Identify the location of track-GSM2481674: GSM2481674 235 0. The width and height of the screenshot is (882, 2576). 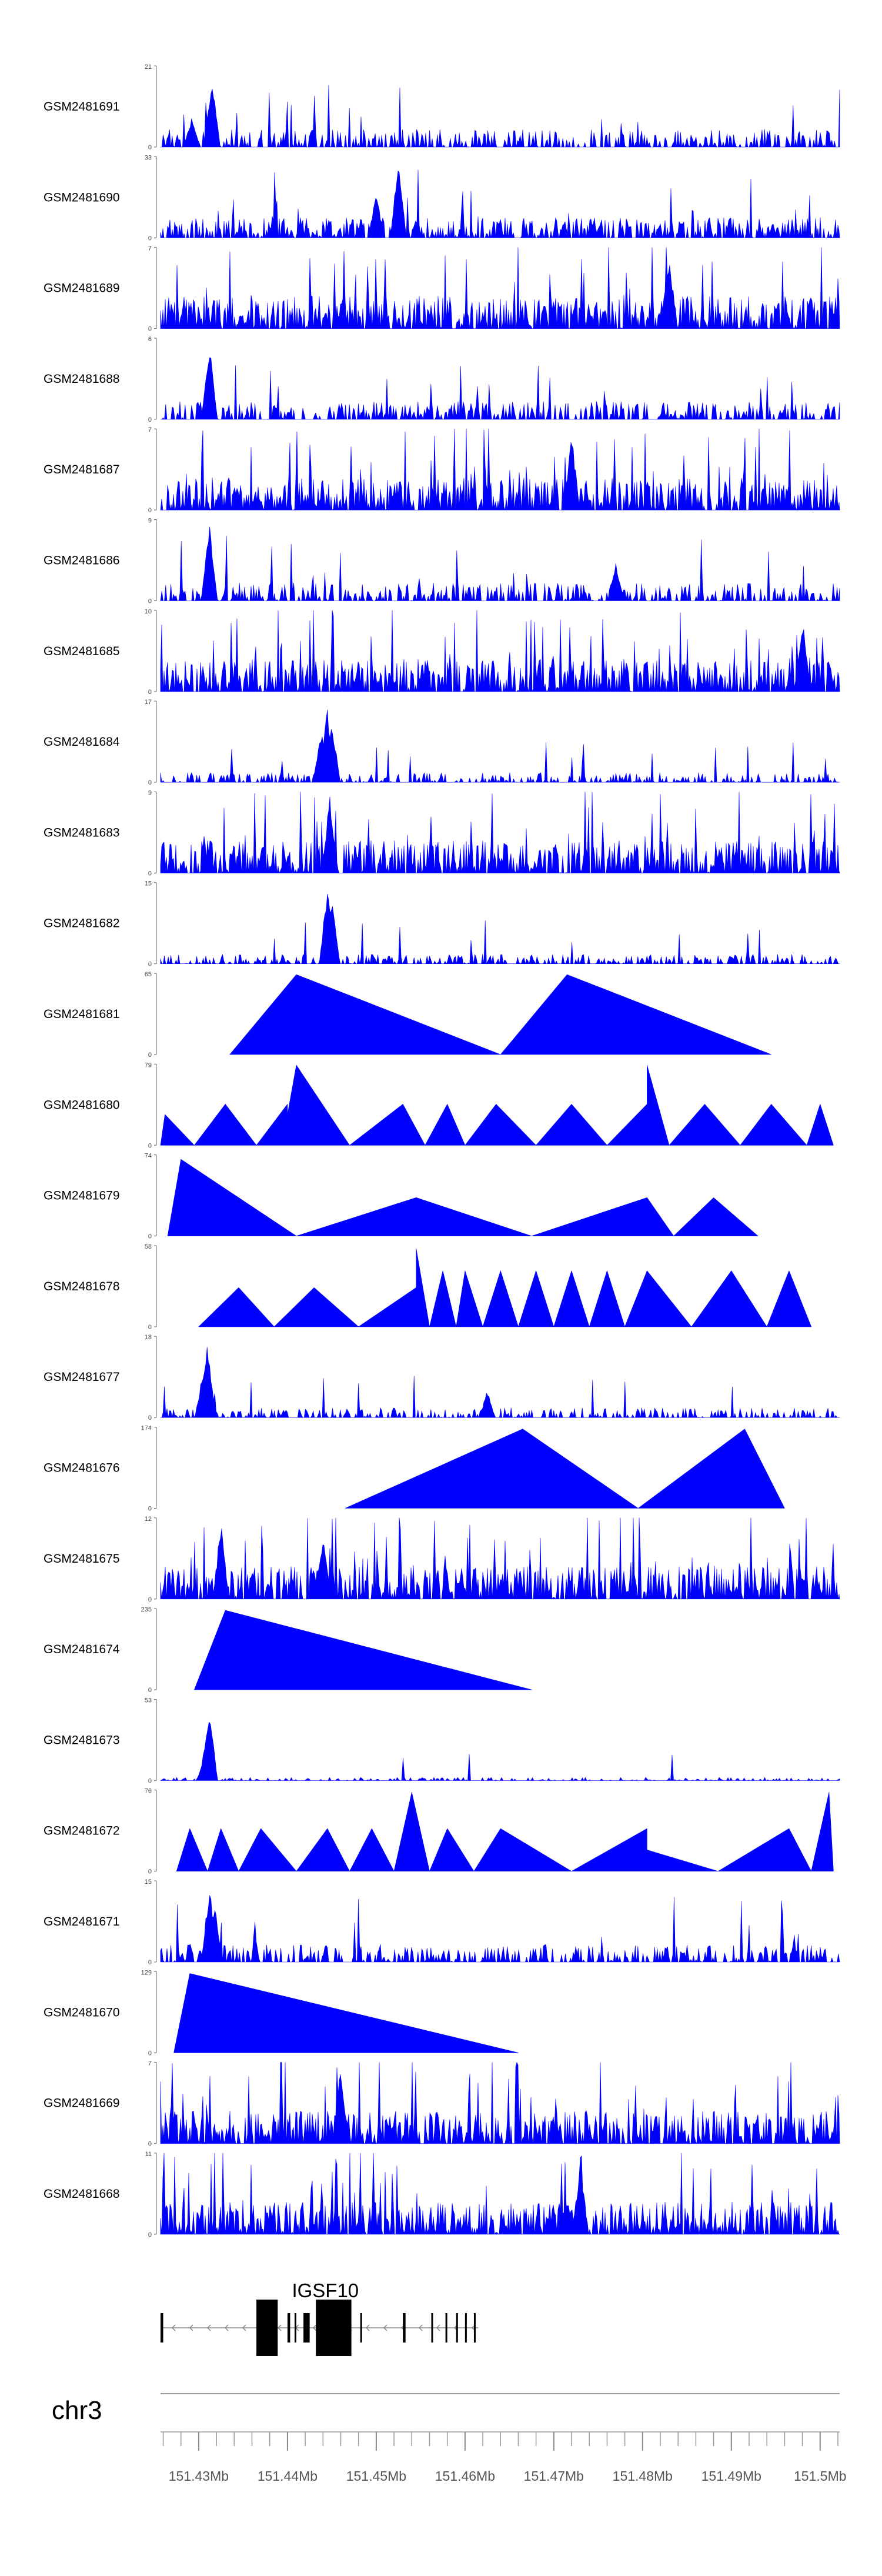
(288, 1650).